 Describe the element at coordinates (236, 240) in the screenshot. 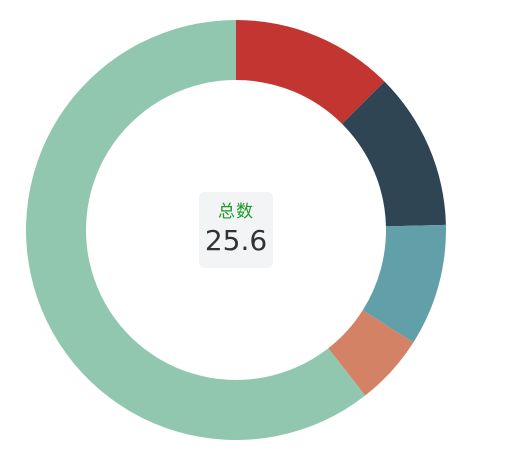

I see `total-value: 25.6` at that location.